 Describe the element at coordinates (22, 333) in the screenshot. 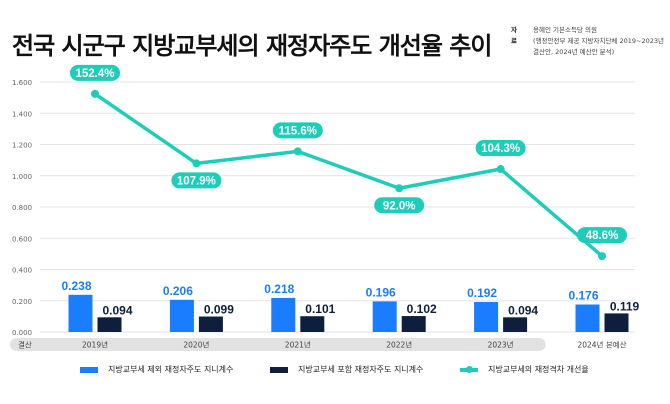

I see `y-tick-label: 0.000` at that location.